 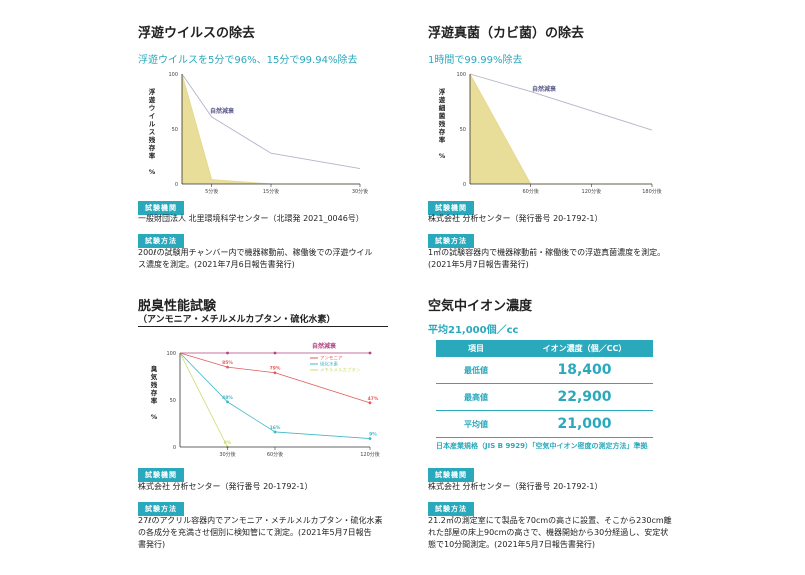 I want to click on virus-title: 浮遊ウイルスの除去, so click(x=197, y=33).